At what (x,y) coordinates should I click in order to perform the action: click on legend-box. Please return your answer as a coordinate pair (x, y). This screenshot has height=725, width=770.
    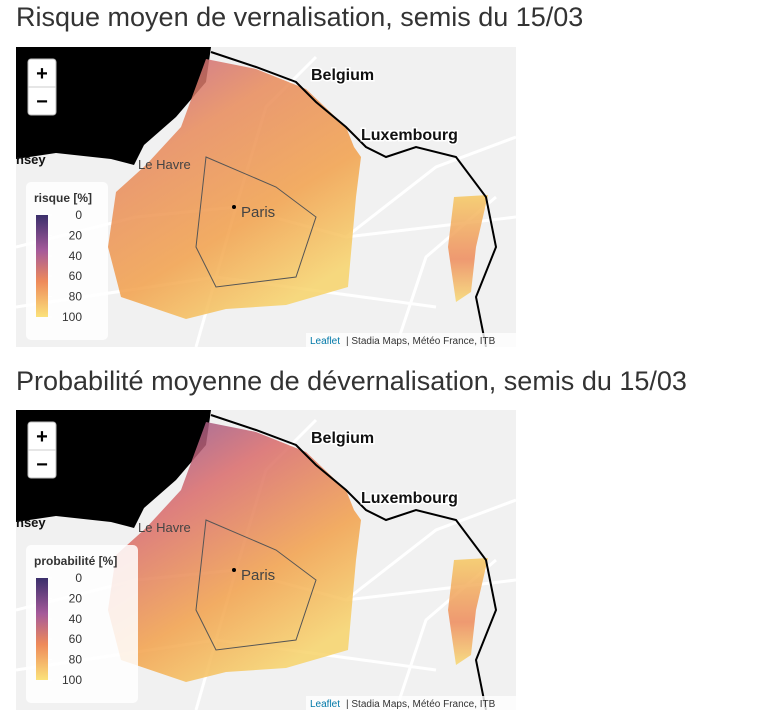
    Looking at the image, I should click on (82, 624).